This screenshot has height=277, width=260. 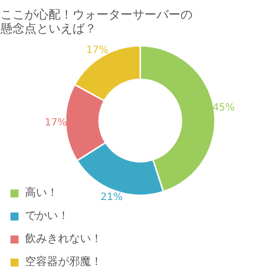 I want to click on data-label: 45%, so click(x=223, y=108).